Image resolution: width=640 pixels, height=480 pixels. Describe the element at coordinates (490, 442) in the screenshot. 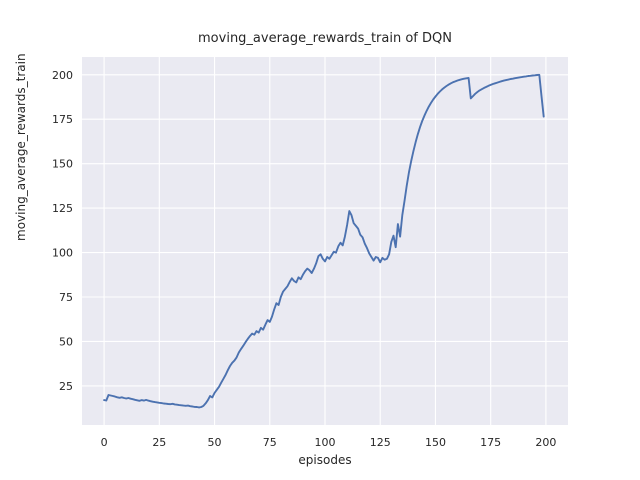

I see `x-tick-label: 175` at that location.